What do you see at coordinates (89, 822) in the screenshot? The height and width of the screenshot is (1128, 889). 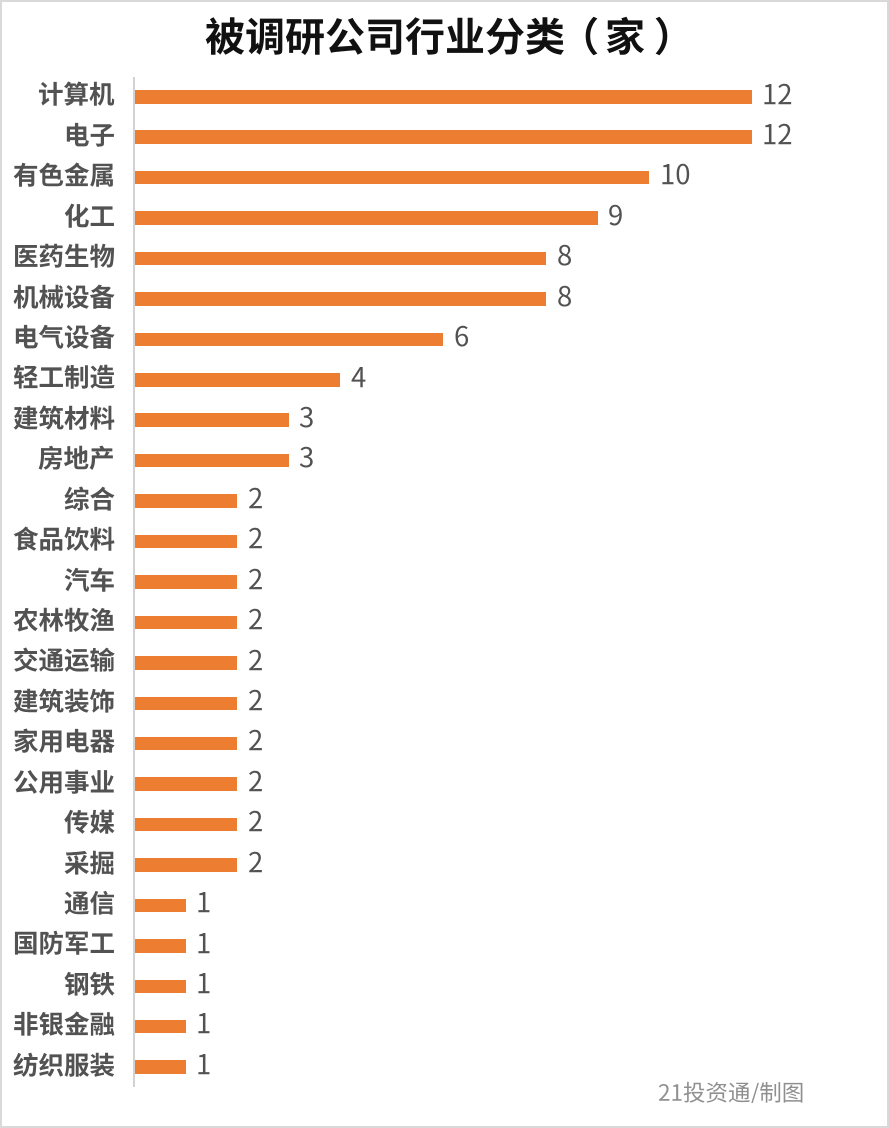 I see `category-label: 传媒` at bounding box center [89, 822].